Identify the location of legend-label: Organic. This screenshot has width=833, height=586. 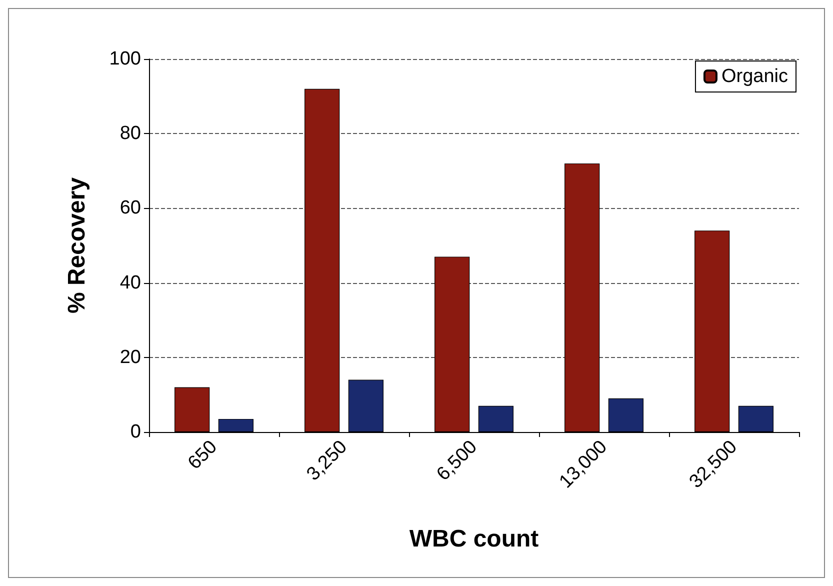
(754, 76).